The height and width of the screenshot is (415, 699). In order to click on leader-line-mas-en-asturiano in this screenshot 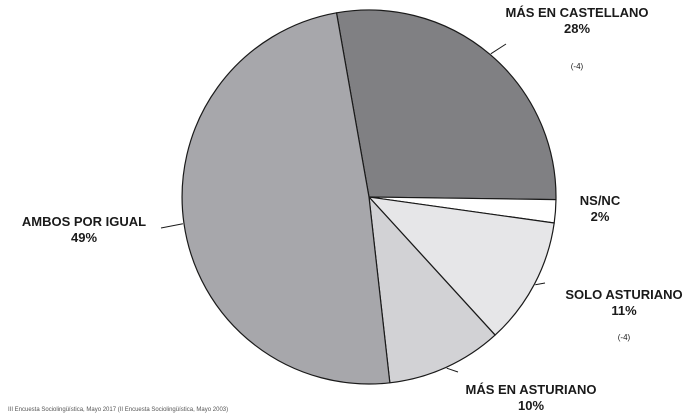, I will do `click(452, 370)`.